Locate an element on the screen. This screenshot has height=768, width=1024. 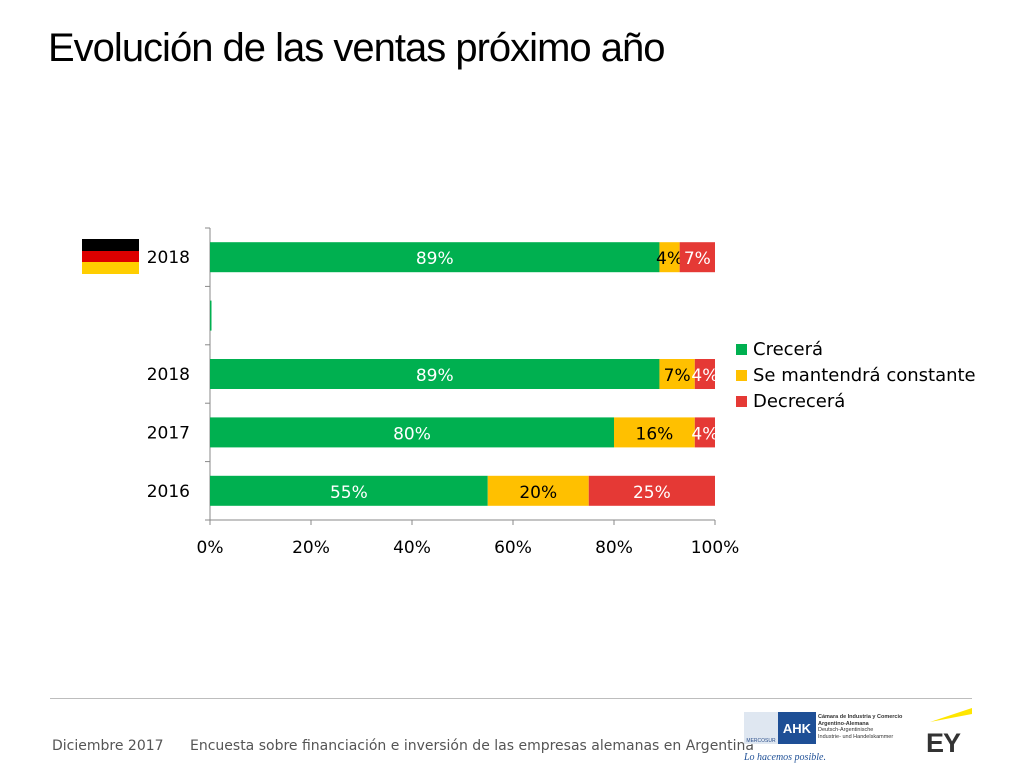
mercosur-logo: MERCOSUR is located at coordinates (761, 728).